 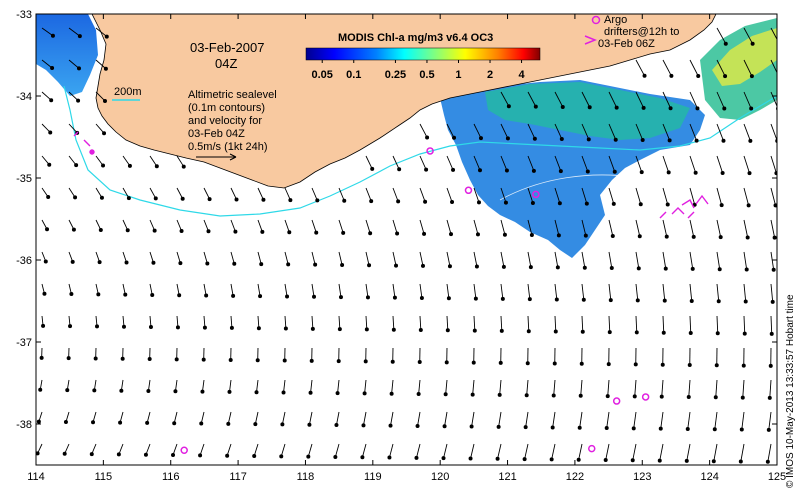 I want to click on lon-tick-label: 125, so click(x=777, y=477).